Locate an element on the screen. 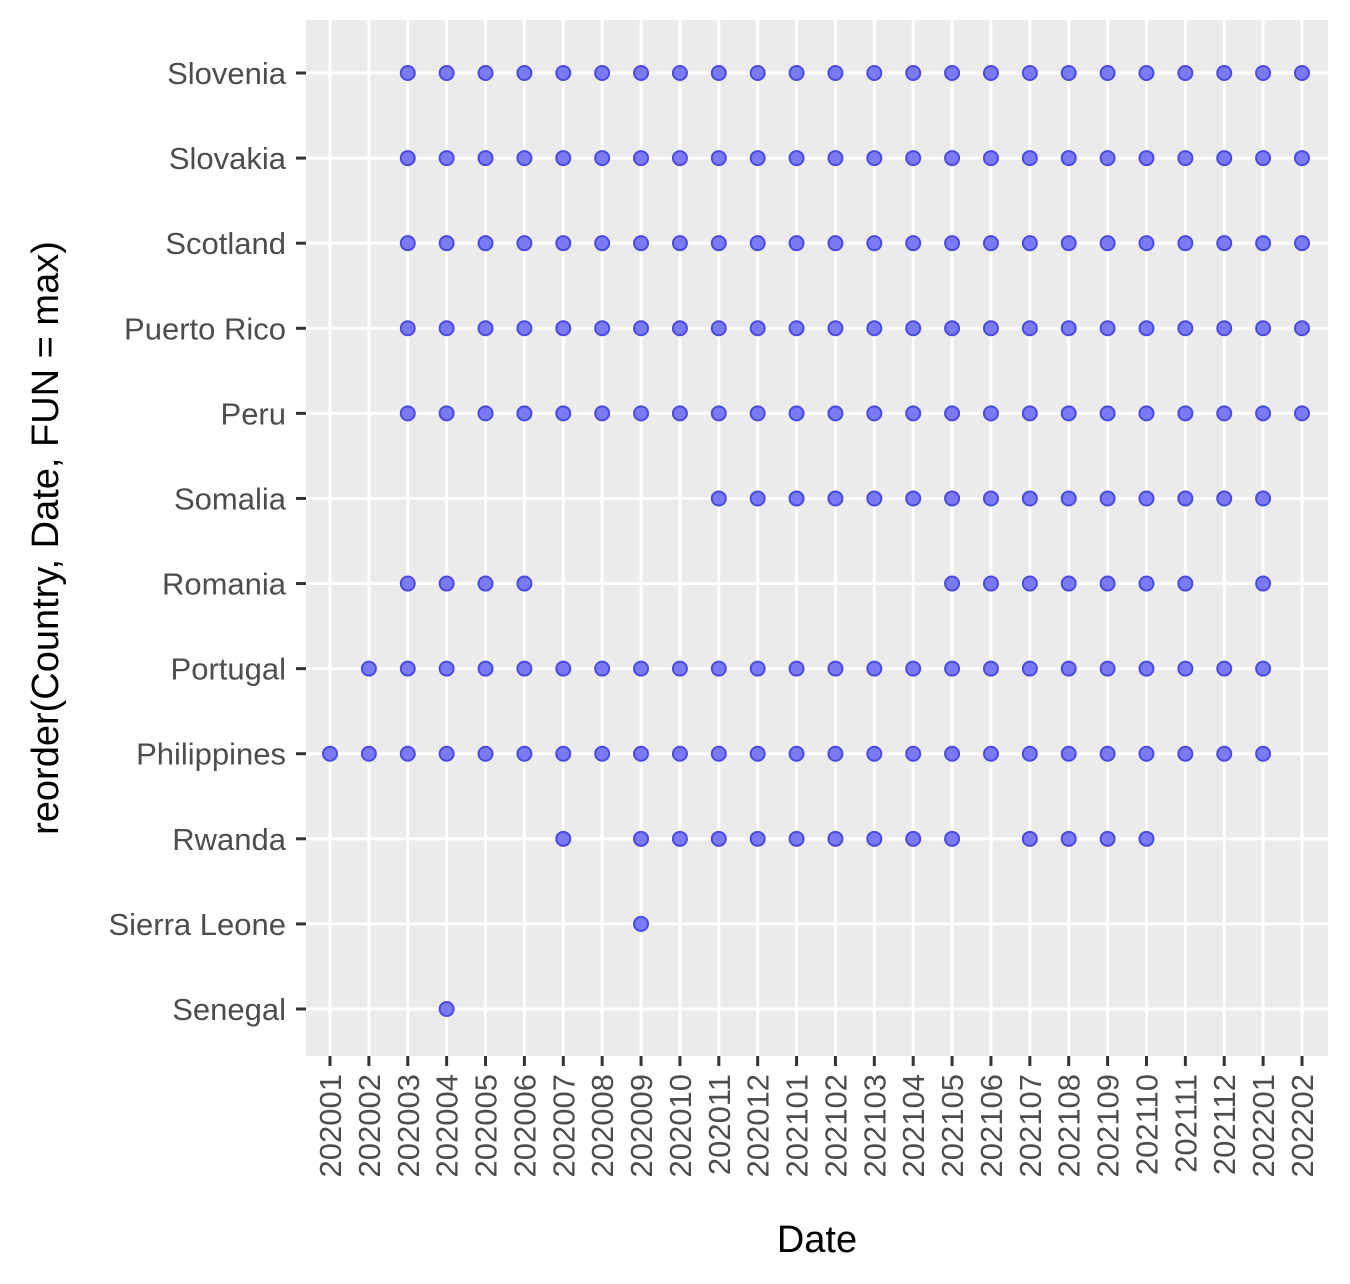  x-tick-label: 202006 is located at coordinates (524, 1125).